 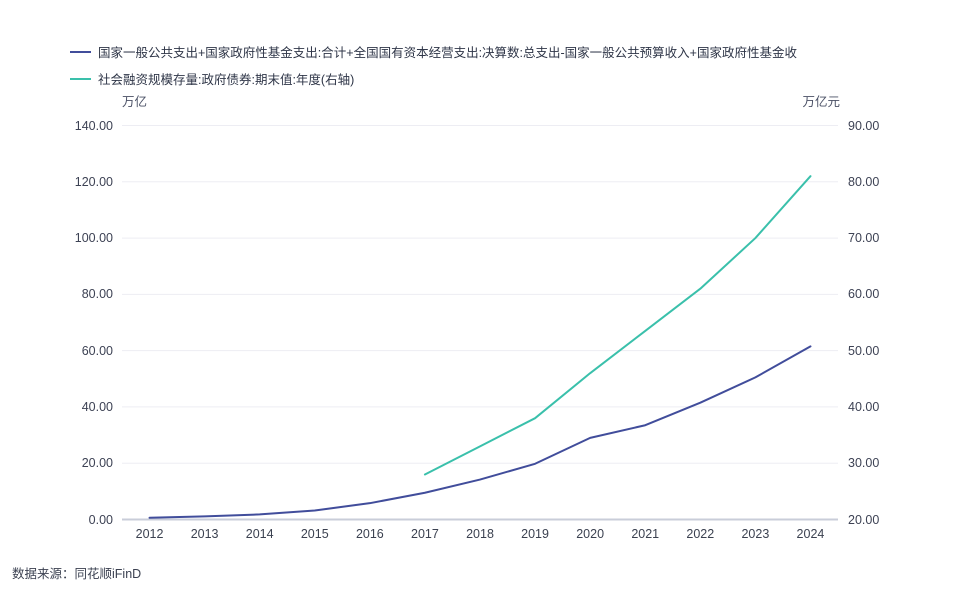 I want to click on data-source-note: 数据来源：同花顺iFinD, so click(x=77, y=574).